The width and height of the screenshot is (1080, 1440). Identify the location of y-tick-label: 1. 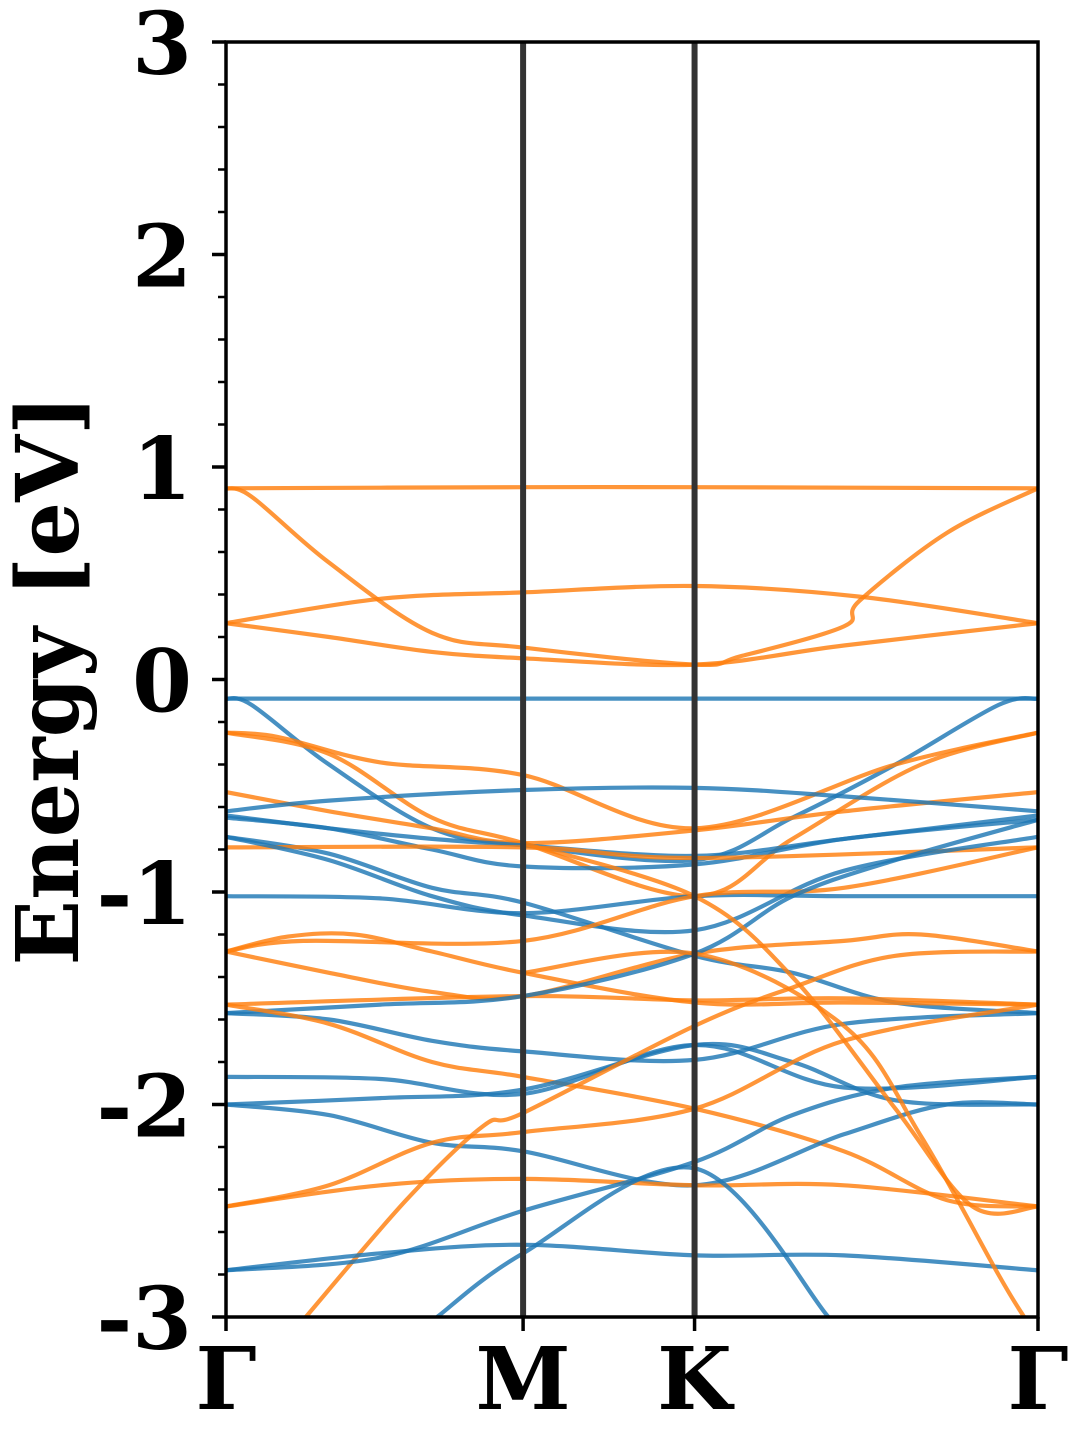
(162, 469).